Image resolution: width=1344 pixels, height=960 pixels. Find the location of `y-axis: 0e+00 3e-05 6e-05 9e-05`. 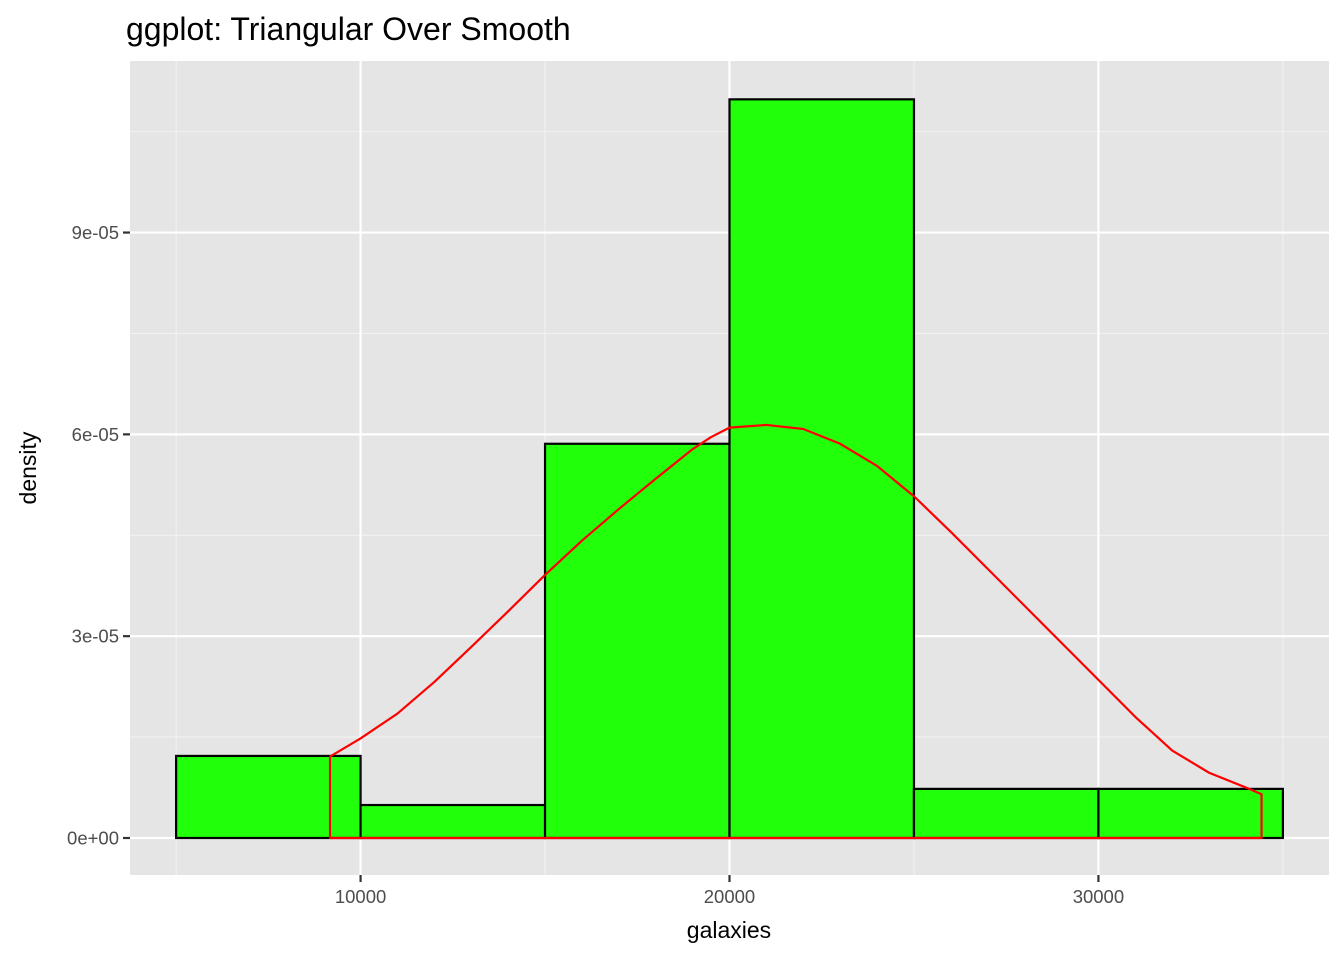

y-axis: 0e+00 3e-05 6e-05 9e-05 is located at coordinates (98, 535).